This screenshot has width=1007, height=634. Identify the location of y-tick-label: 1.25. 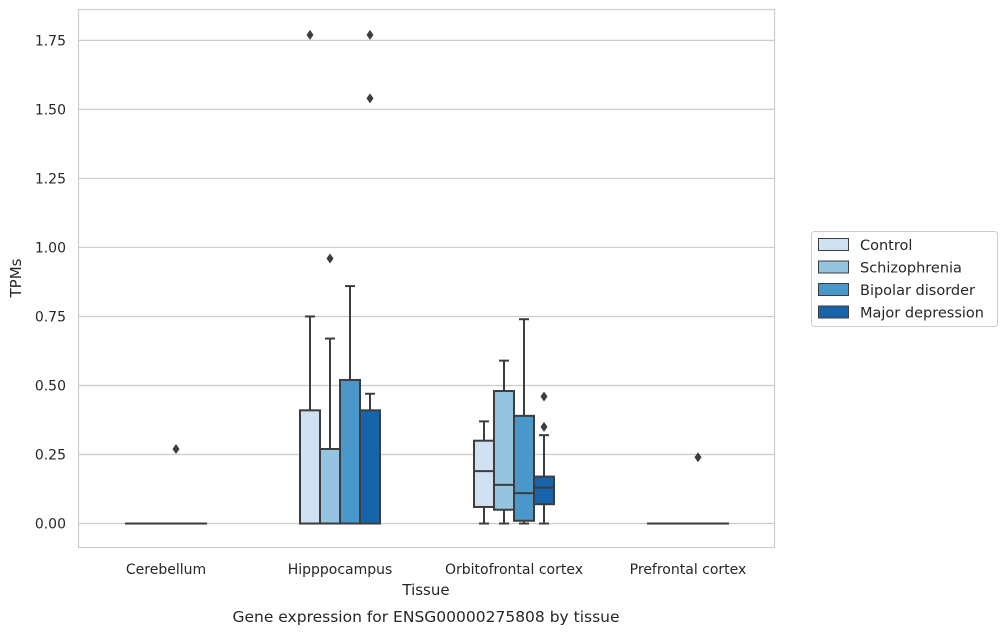
(50, 179).